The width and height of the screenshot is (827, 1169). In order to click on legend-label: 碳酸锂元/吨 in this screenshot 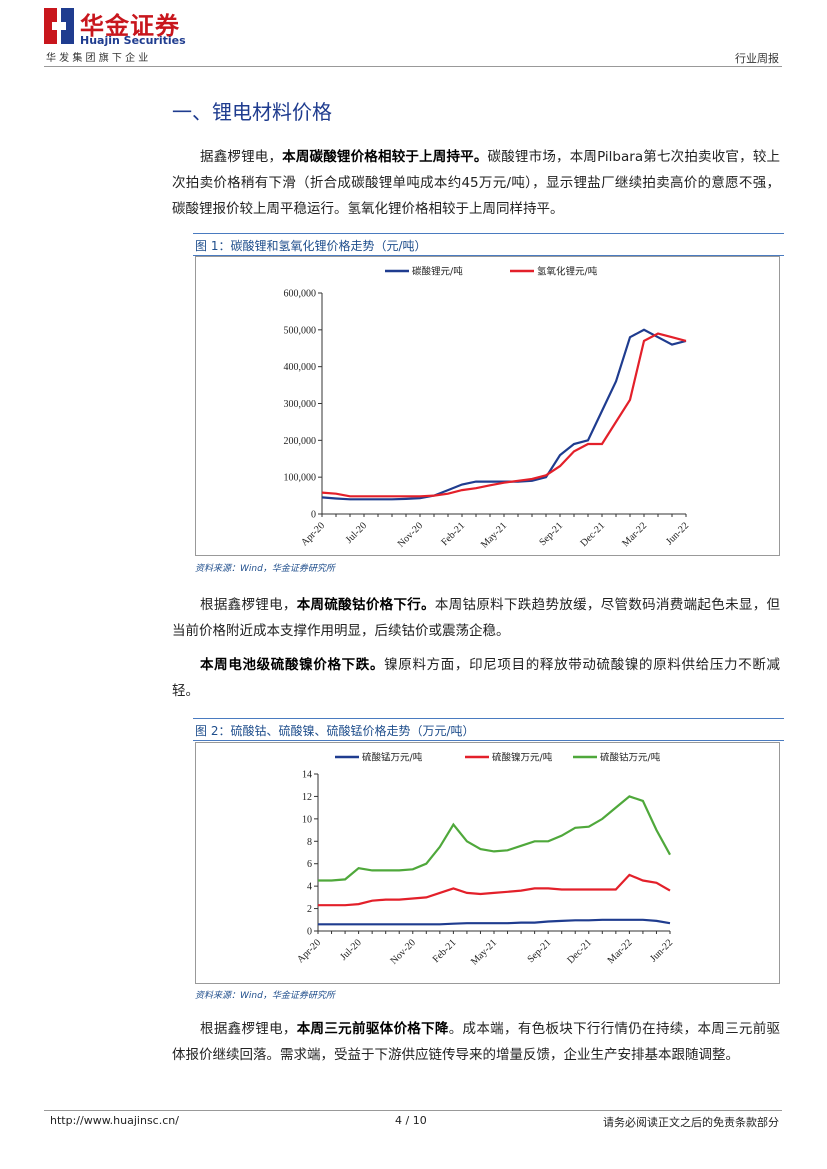, I will do `click(437, 272)`.